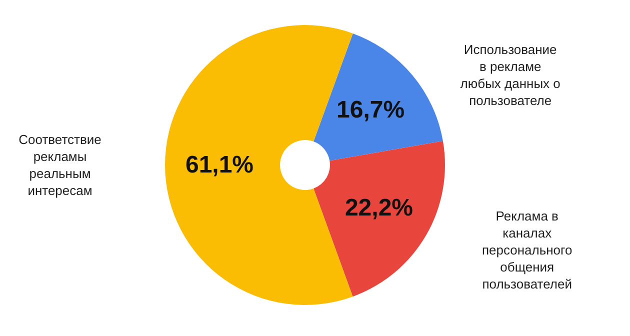 This screenshot has height=336, width=630. Describe the element at coordinates (60, 165) in the screenshot. I see `slice-label: Соответствие рекламы реальным интересам` at that location.